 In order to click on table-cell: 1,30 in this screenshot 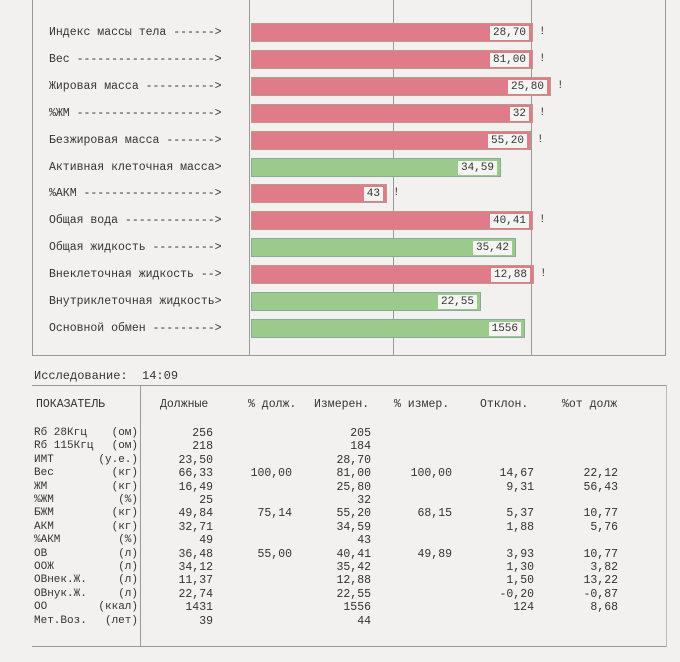, I will do `click(520, 567)`.